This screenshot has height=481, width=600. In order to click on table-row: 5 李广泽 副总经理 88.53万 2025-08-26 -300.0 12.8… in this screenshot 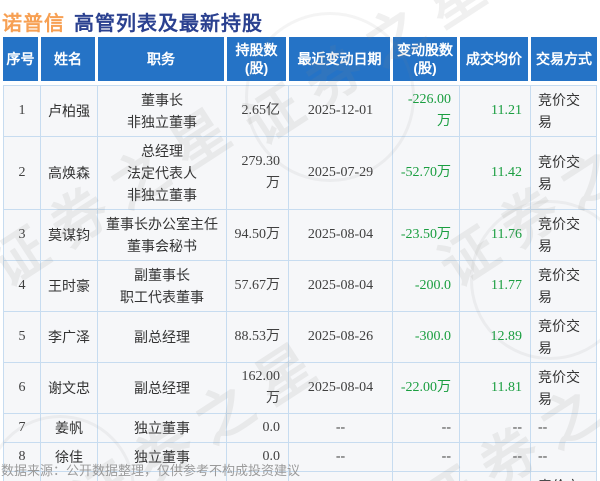, I will do `click(300, 337)`.